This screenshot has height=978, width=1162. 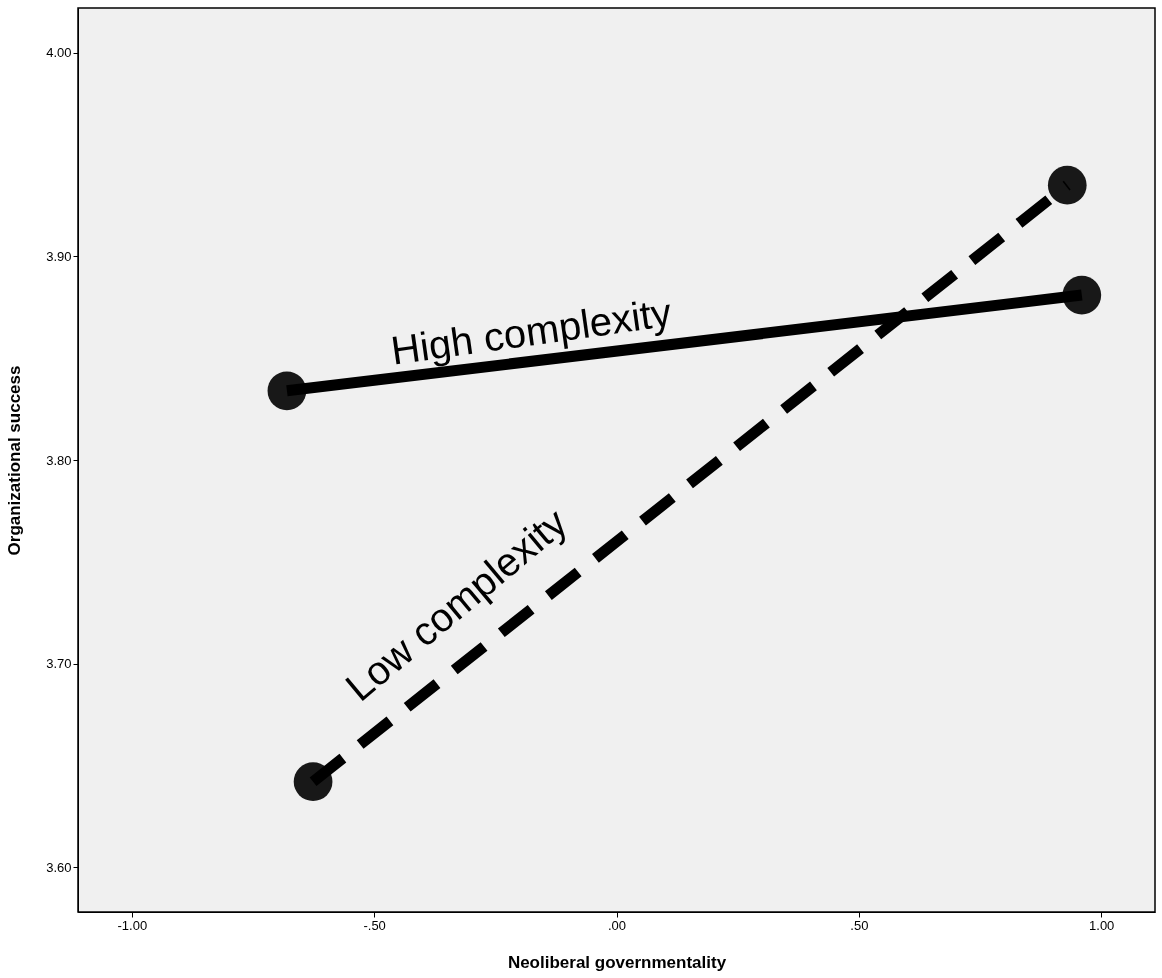 What do you see at coordinates (15, 460) in the screenshot?
I see `y-axis-title: Organizational success` at bounding box center [15, 460].